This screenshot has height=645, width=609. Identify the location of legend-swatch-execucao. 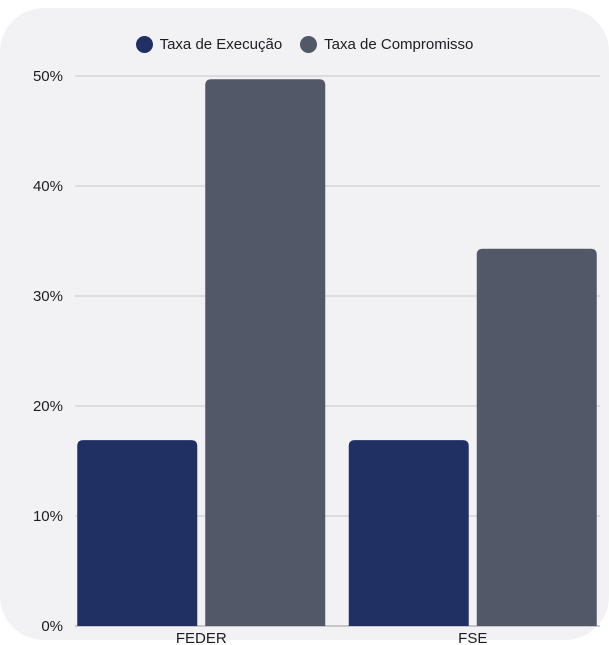
(144, 44).